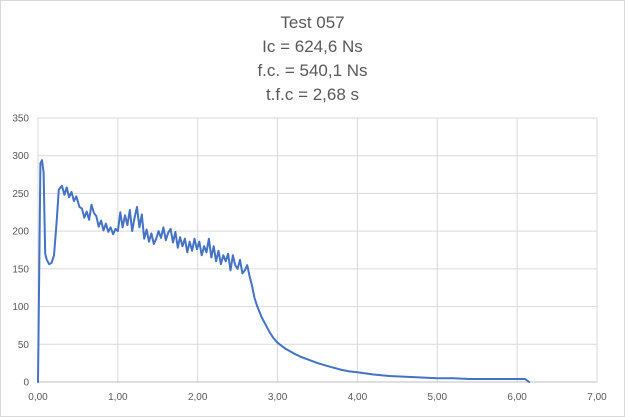 This screenshot has width=625, height=417. Describe the element at coordinates (118, 397) in the screenshot. I see `x-tick-label: 1,00` at that location.